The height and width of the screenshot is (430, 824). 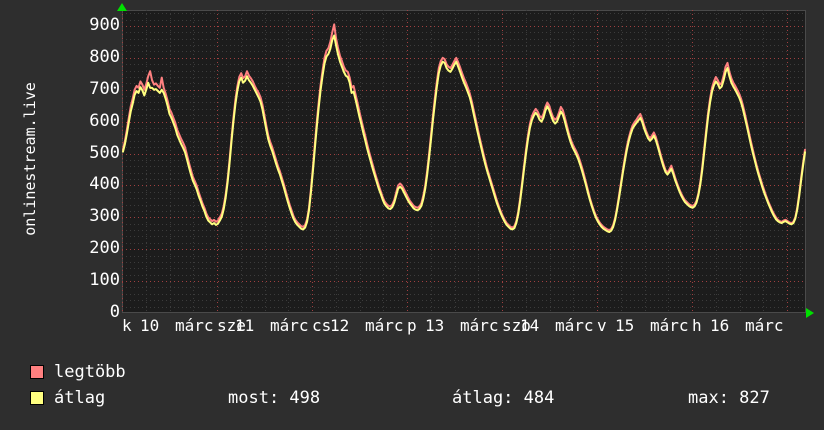 What do you see at coordinates (104, 24) in the screenshot?
I see `y-tick-900: 900` at bounding box center [104, 24].